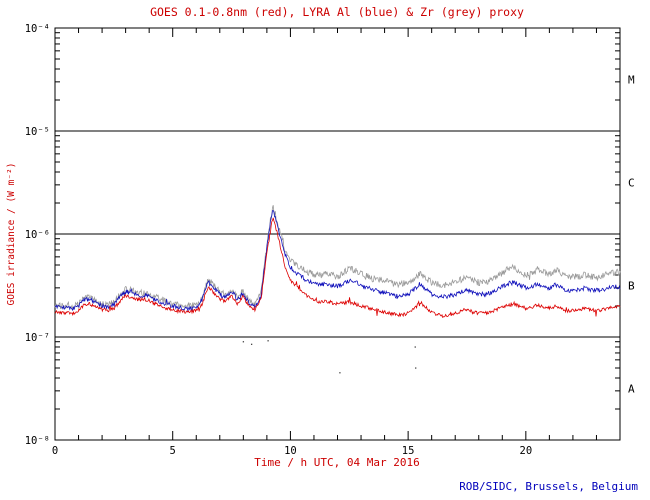 The image size is (650, 500). What do you see at coordinates (290, 451) in the screenshot?
I see `x-tick-label: 10` at bounding box center [290, 451].